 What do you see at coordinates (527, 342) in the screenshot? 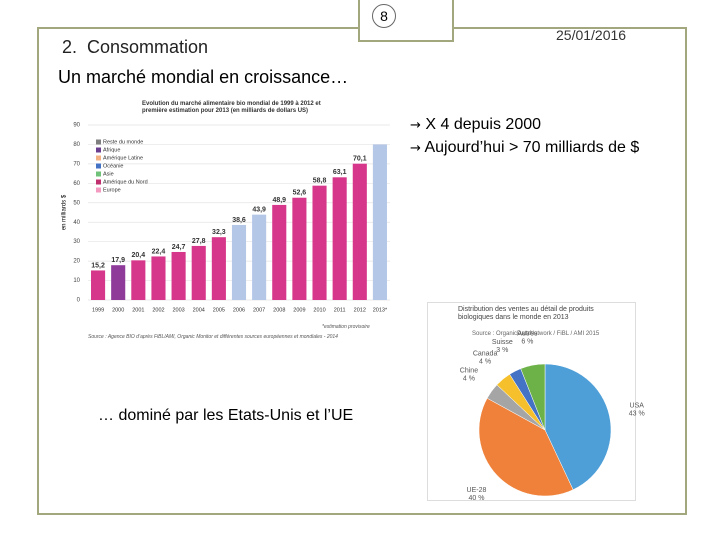
I see `pie-value-label: 6 %` at bounding box center [527, 342].